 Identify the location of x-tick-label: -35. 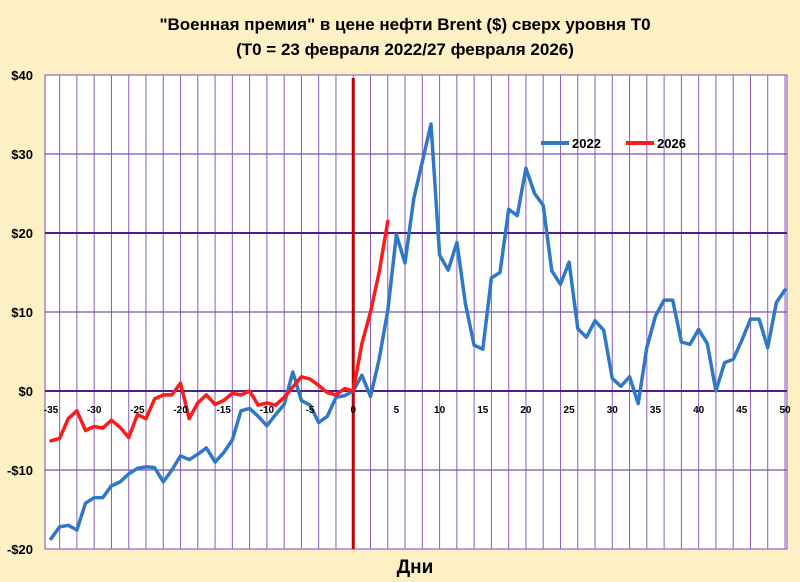
(51, 410).